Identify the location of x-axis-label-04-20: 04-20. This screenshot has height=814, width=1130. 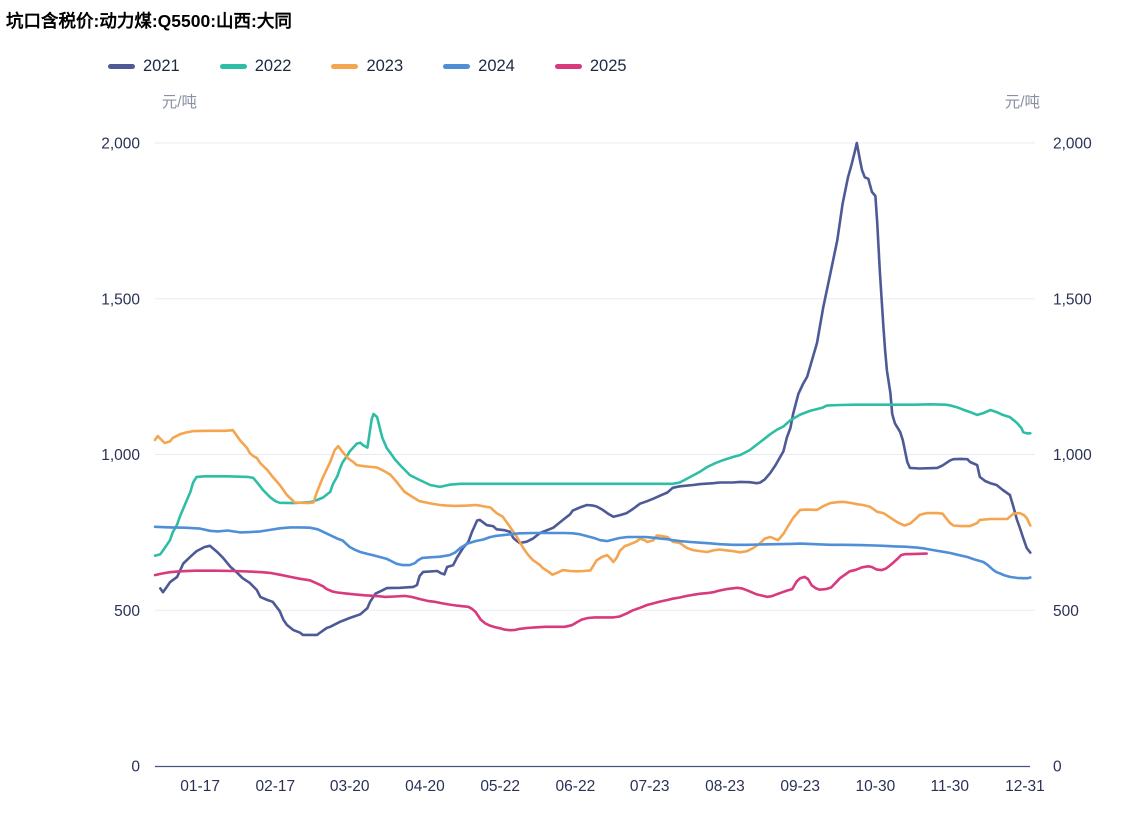
(425, 786).